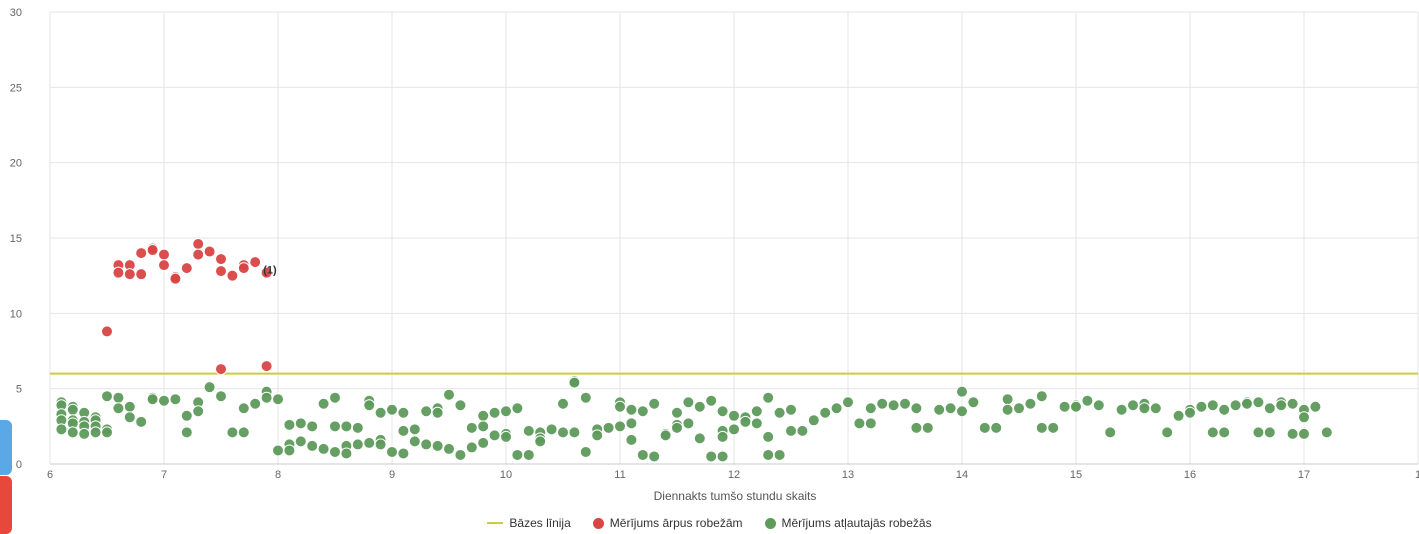 This screenshot has height=534, width=1419. Describe the element at coordinates (734, 475) in the screenshot. I see `x-tick-label: 12` at that location.